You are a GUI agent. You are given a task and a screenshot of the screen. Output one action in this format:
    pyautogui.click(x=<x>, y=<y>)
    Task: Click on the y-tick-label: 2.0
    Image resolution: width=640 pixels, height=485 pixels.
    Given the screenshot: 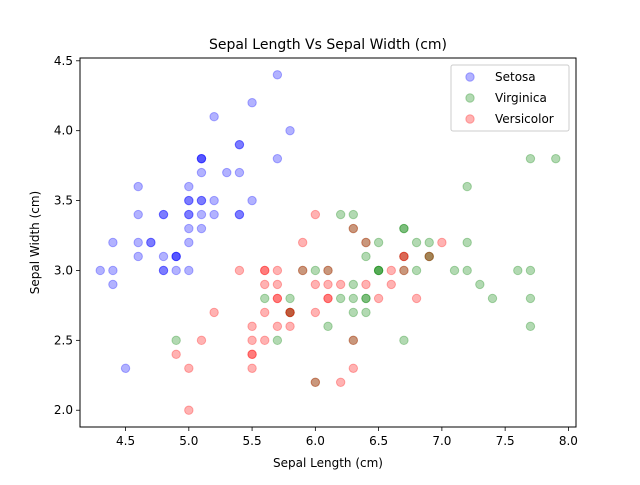 What is the action you would take?
    pyautogui.click(x=63, y=410)
    